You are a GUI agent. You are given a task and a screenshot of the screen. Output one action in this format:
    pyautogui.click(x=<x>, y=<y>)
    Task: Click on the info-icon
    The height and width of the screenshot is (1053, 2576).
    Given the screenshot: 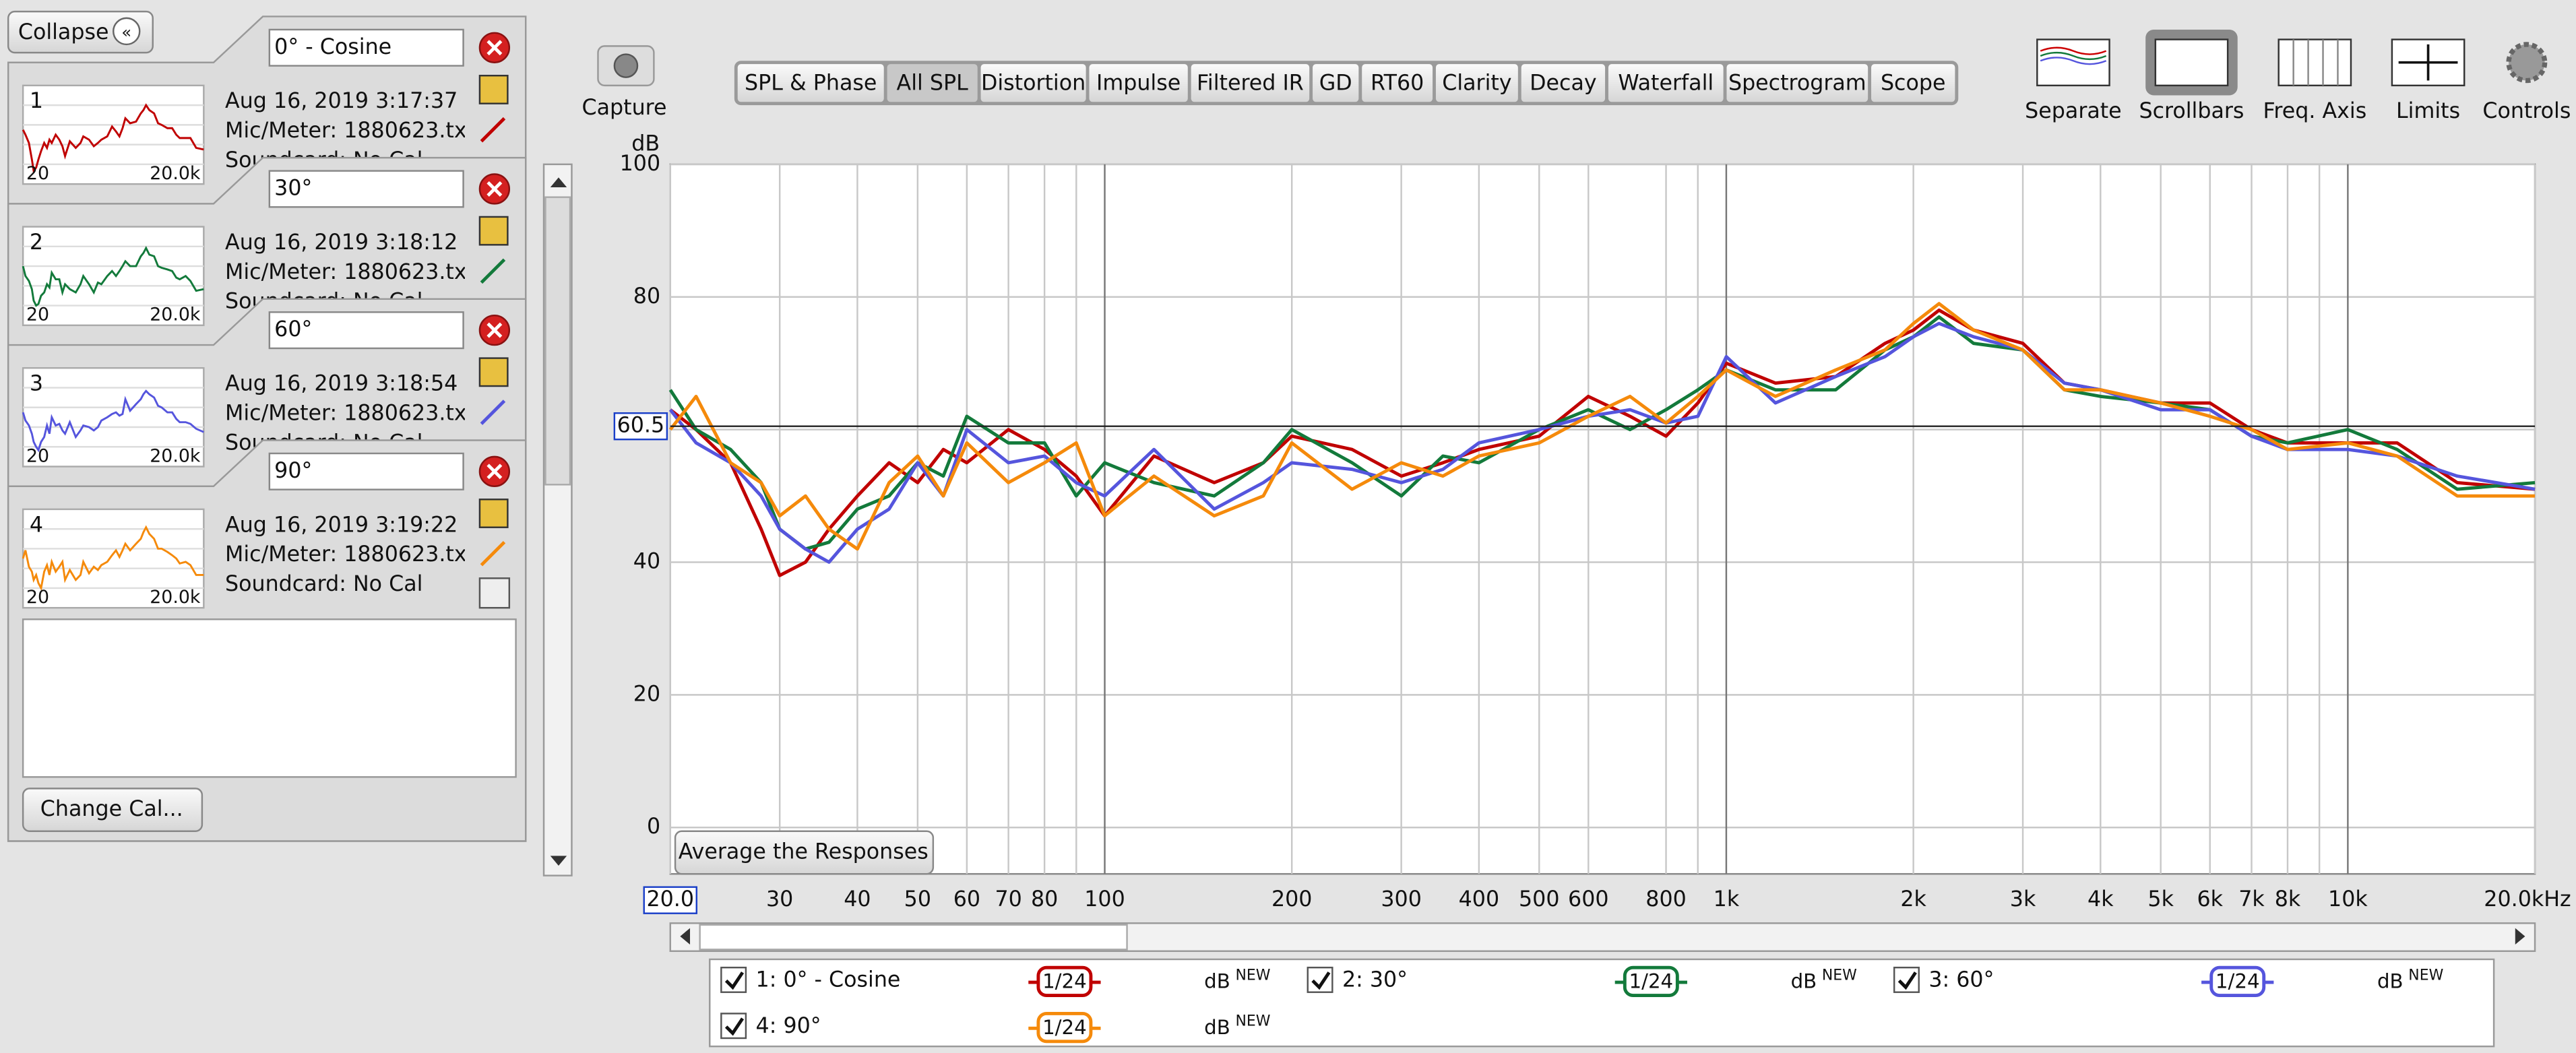 What is the action you would take?
    pyautogui.click(x=494, y=593)
    